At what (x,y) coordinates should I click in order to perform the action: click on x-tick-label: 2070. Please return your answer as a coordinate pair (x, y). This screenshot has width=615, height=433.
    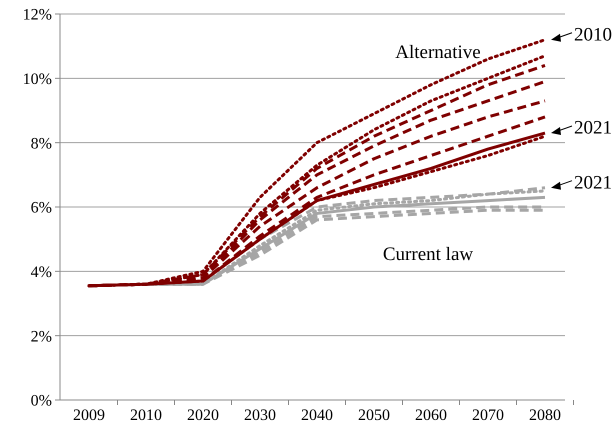
    Looking at the image, I should click on (488, 415).